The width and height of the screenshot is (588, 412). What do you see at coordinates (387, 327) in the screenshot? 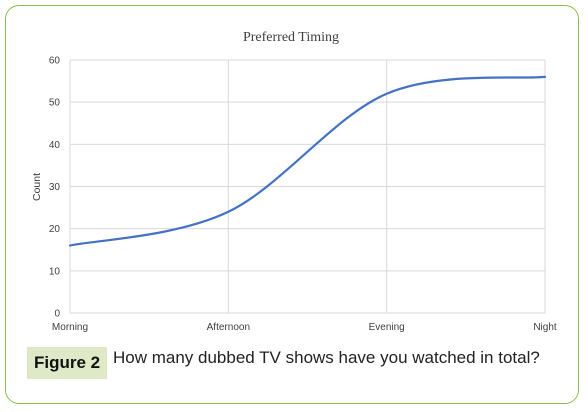
I see `x-tick-label: Evening` at bounding box center [387, 327].